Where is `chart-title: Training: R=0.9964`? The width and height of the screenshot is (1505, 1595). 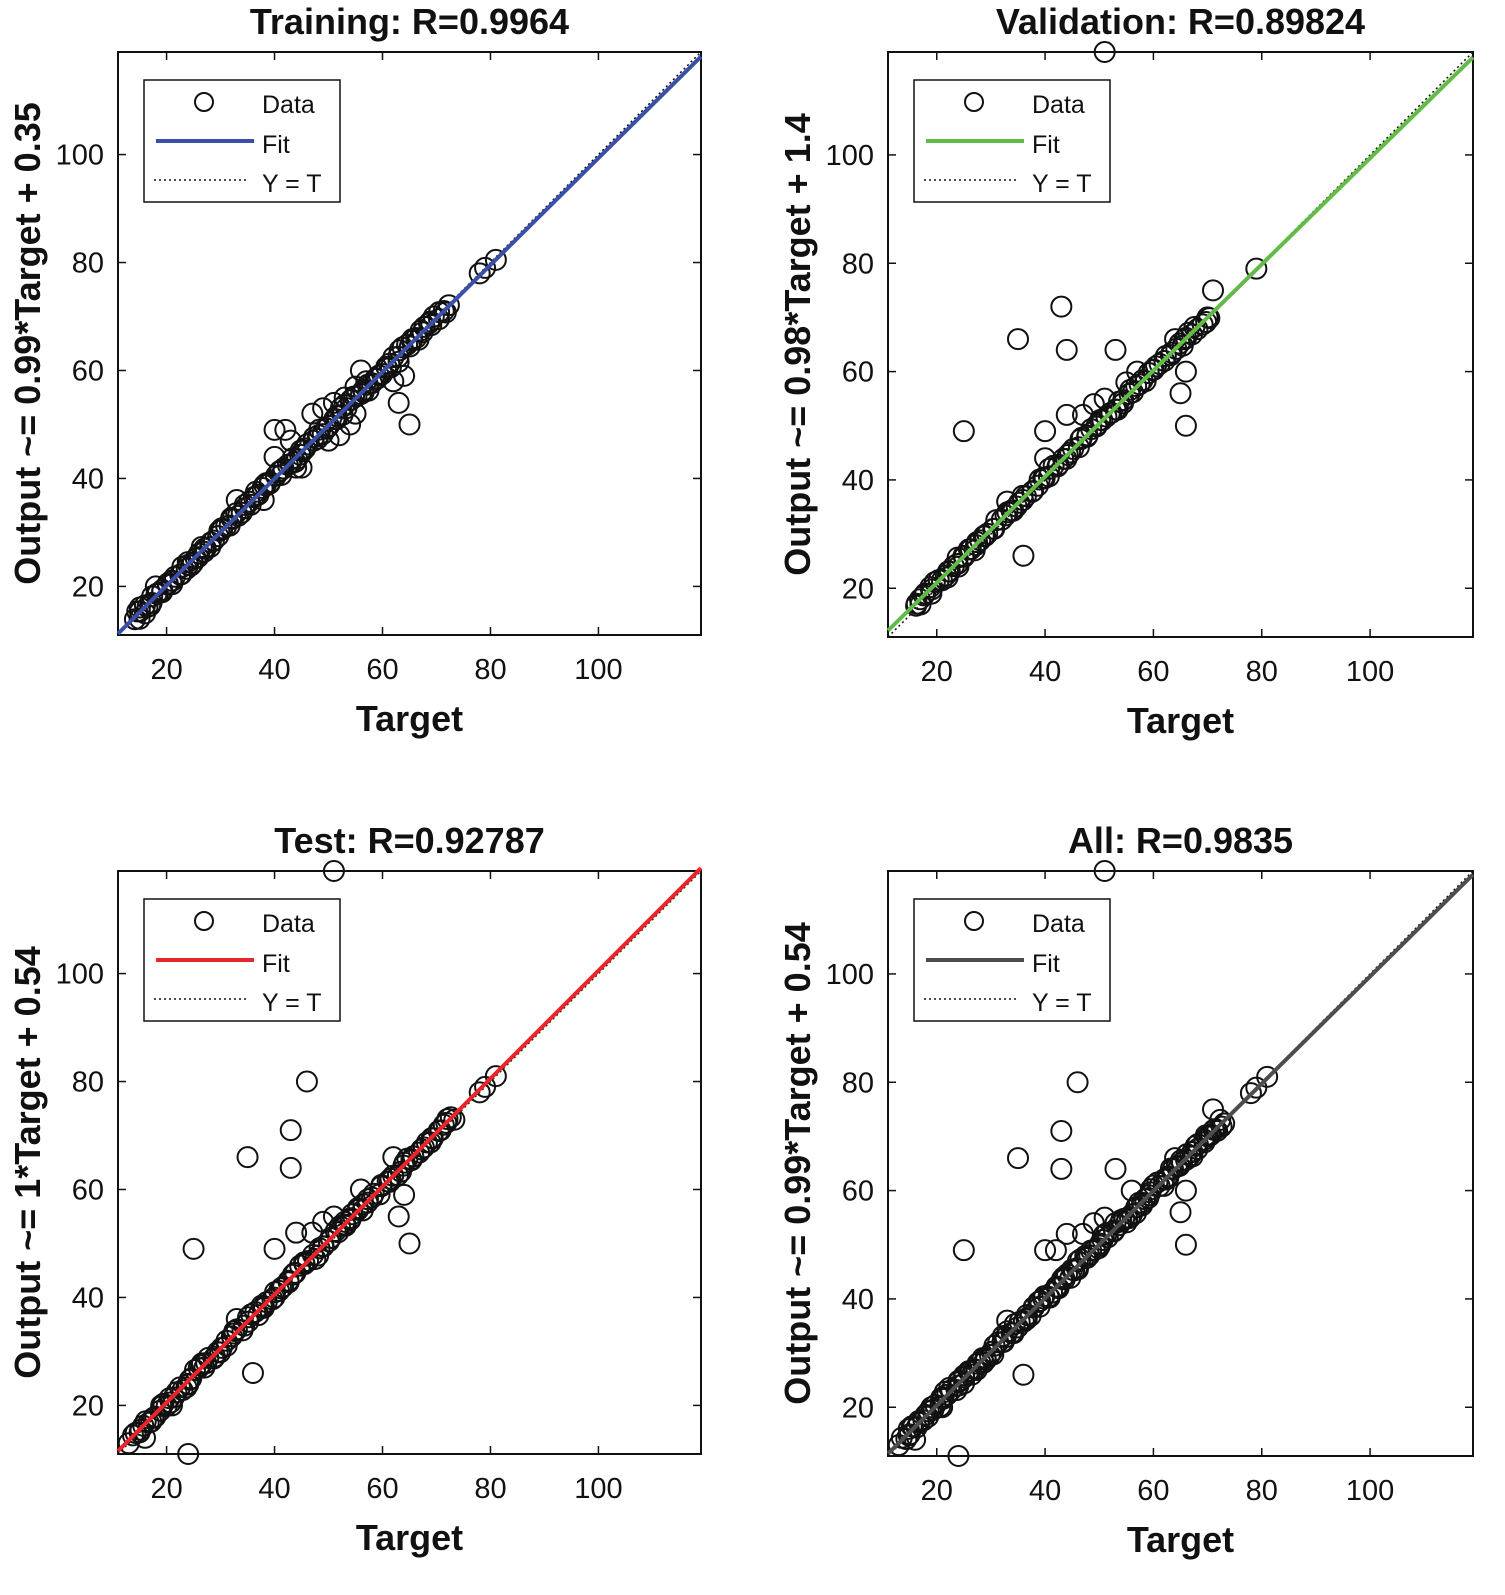
chart-title: Training: R=0.9964 is located at coordinates (409, 21).